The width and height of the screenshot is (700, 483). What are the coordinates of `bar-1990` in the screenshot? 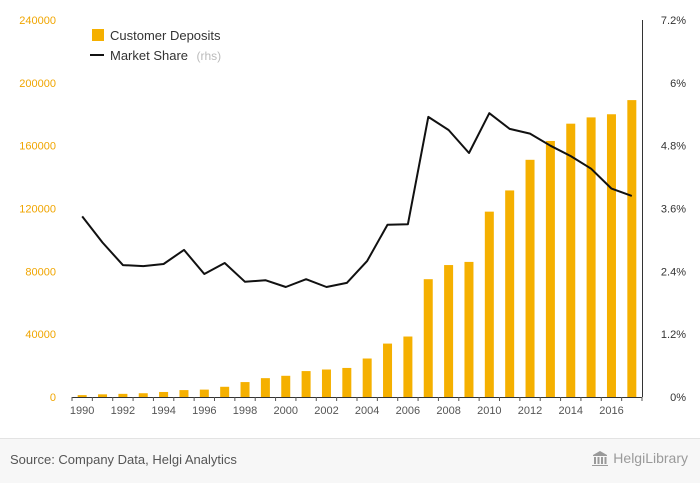 It's located at (82, 396).